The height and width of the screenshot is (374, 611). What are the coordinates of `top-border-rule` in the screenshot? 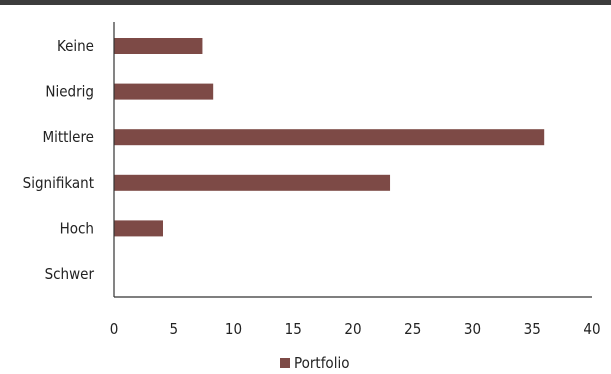 It's located at (305, 2).